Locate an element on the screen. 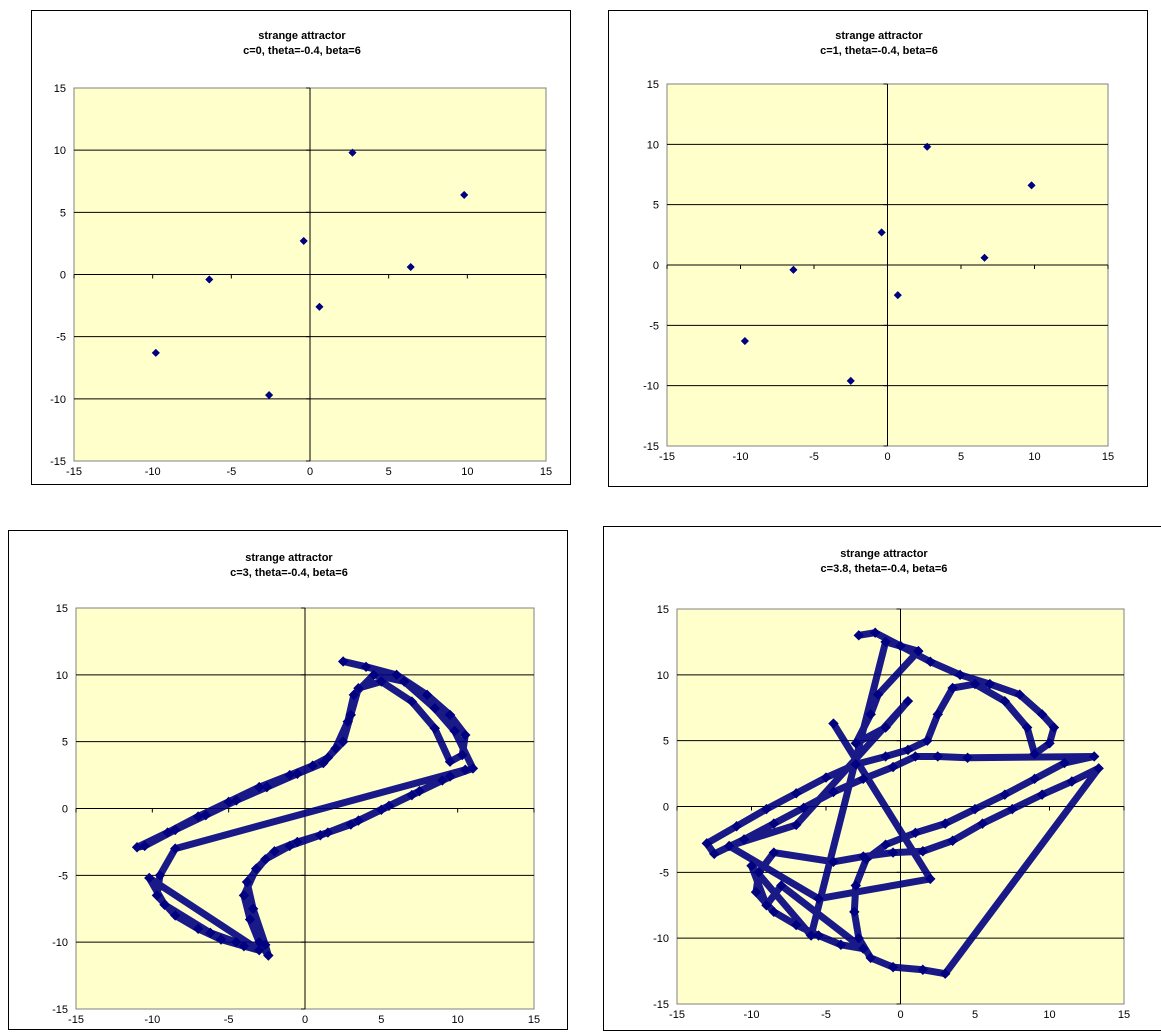  chart-subtitle: c=3, theta=-0.4, beta=6 is located at coordinates (289, 573).